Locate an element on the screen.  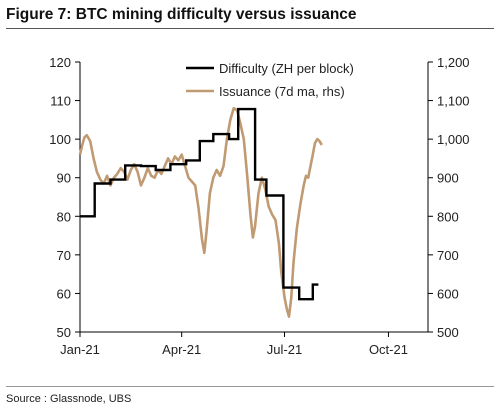
x-tick-label: Oct-21 is located at coordinates (388, 349).